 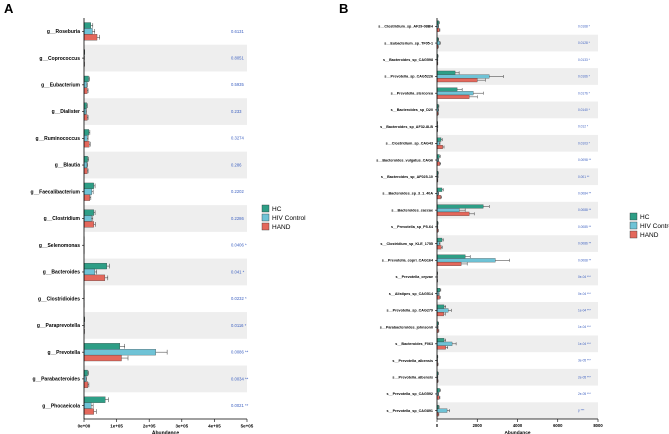 I want to click on x-tick-label: 5e+05, so click(x=247, y=426).